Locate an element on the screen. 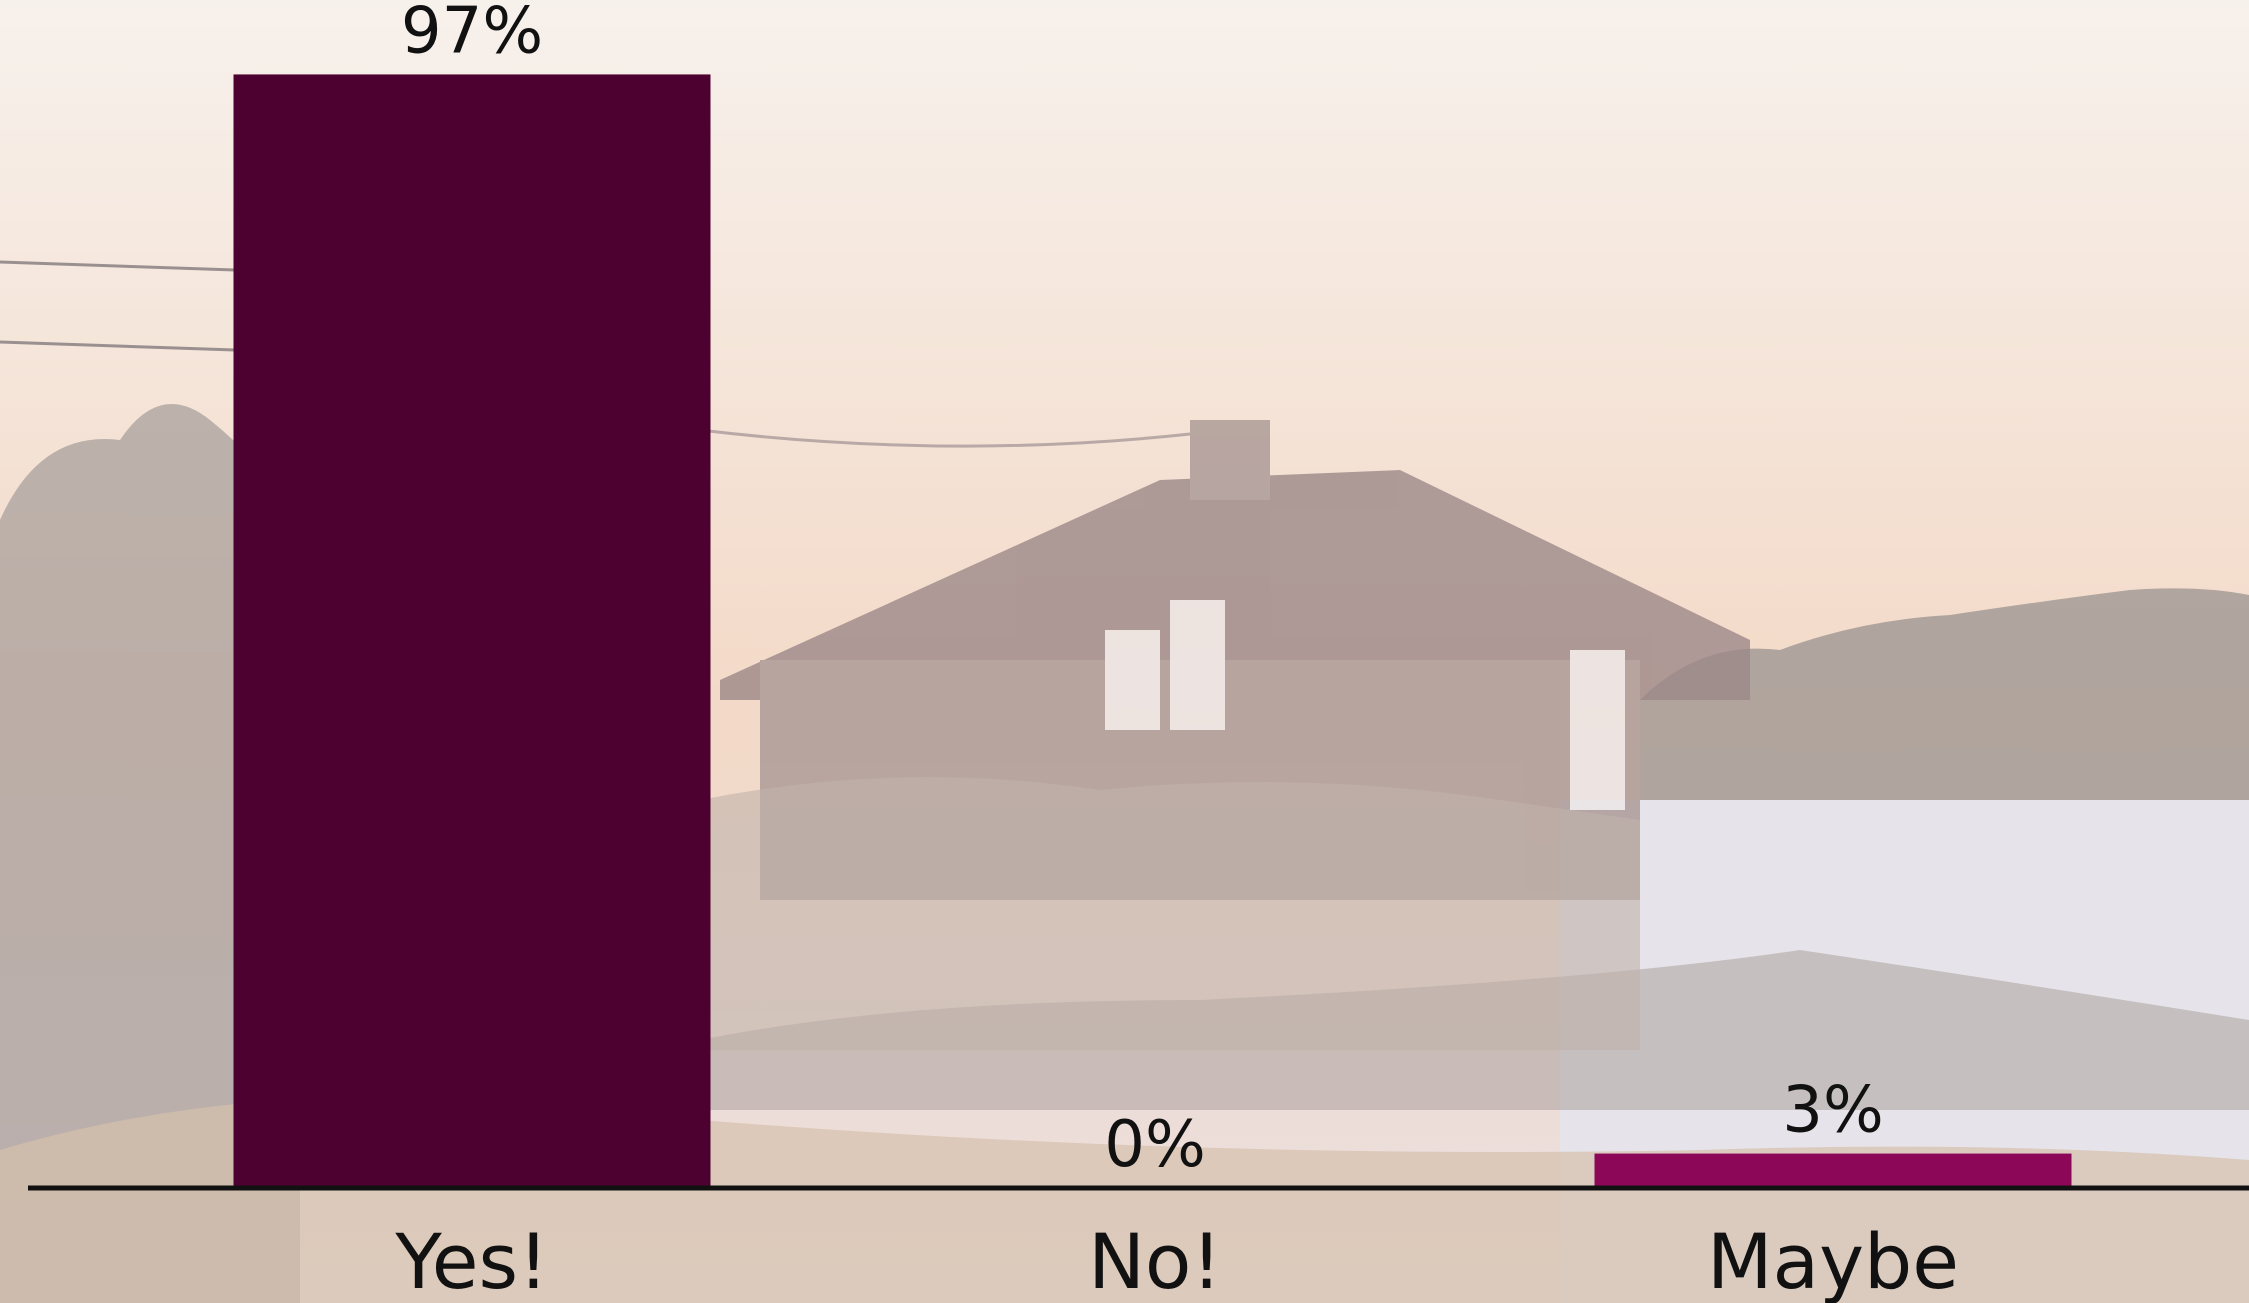 Image resolution: width=2249 pixels, height=1303 pixels. left-trees is located at coordinates (150, 853).